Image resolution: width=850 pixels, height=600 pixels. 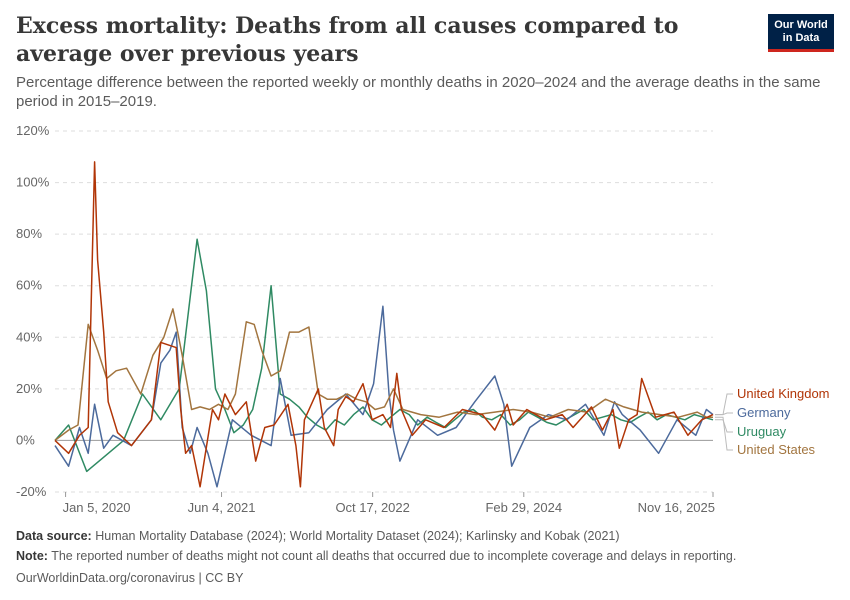 I want to click on legend-label-uruguay: Uruguay, so click(x=762, y=431).